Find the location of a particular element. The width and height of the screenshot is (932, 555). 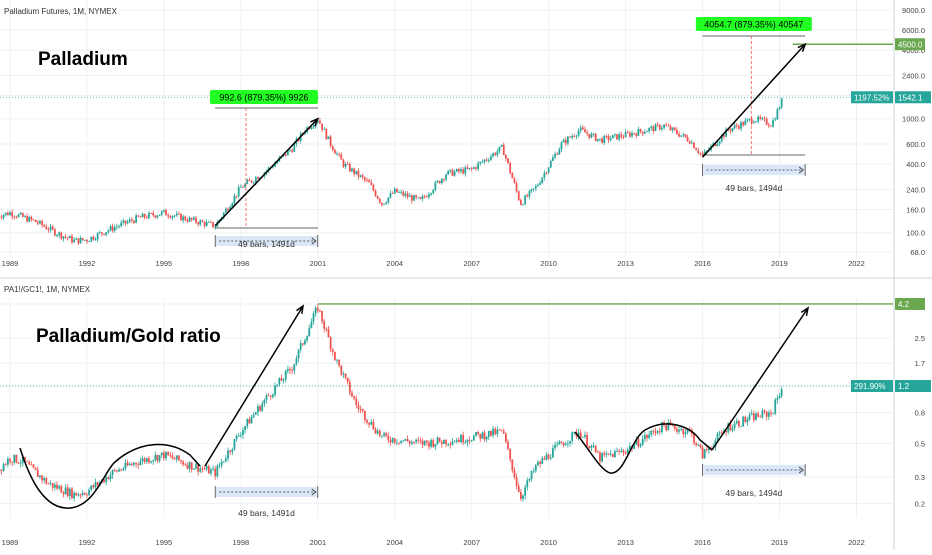

x-tick-label: 2013 is located at coordinates (625, 263).